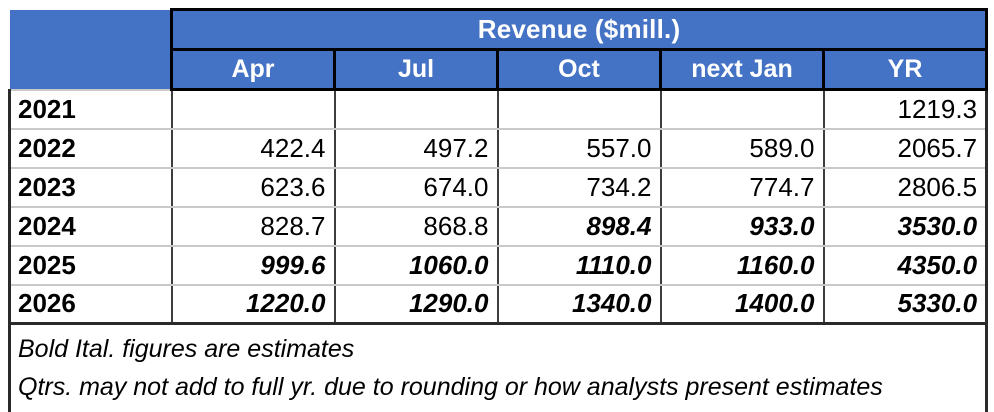 The image size is (994, 412). Describe the element at coordinates (253, 226) in the screenshot. I see `value-cell: 828.7` at that location.